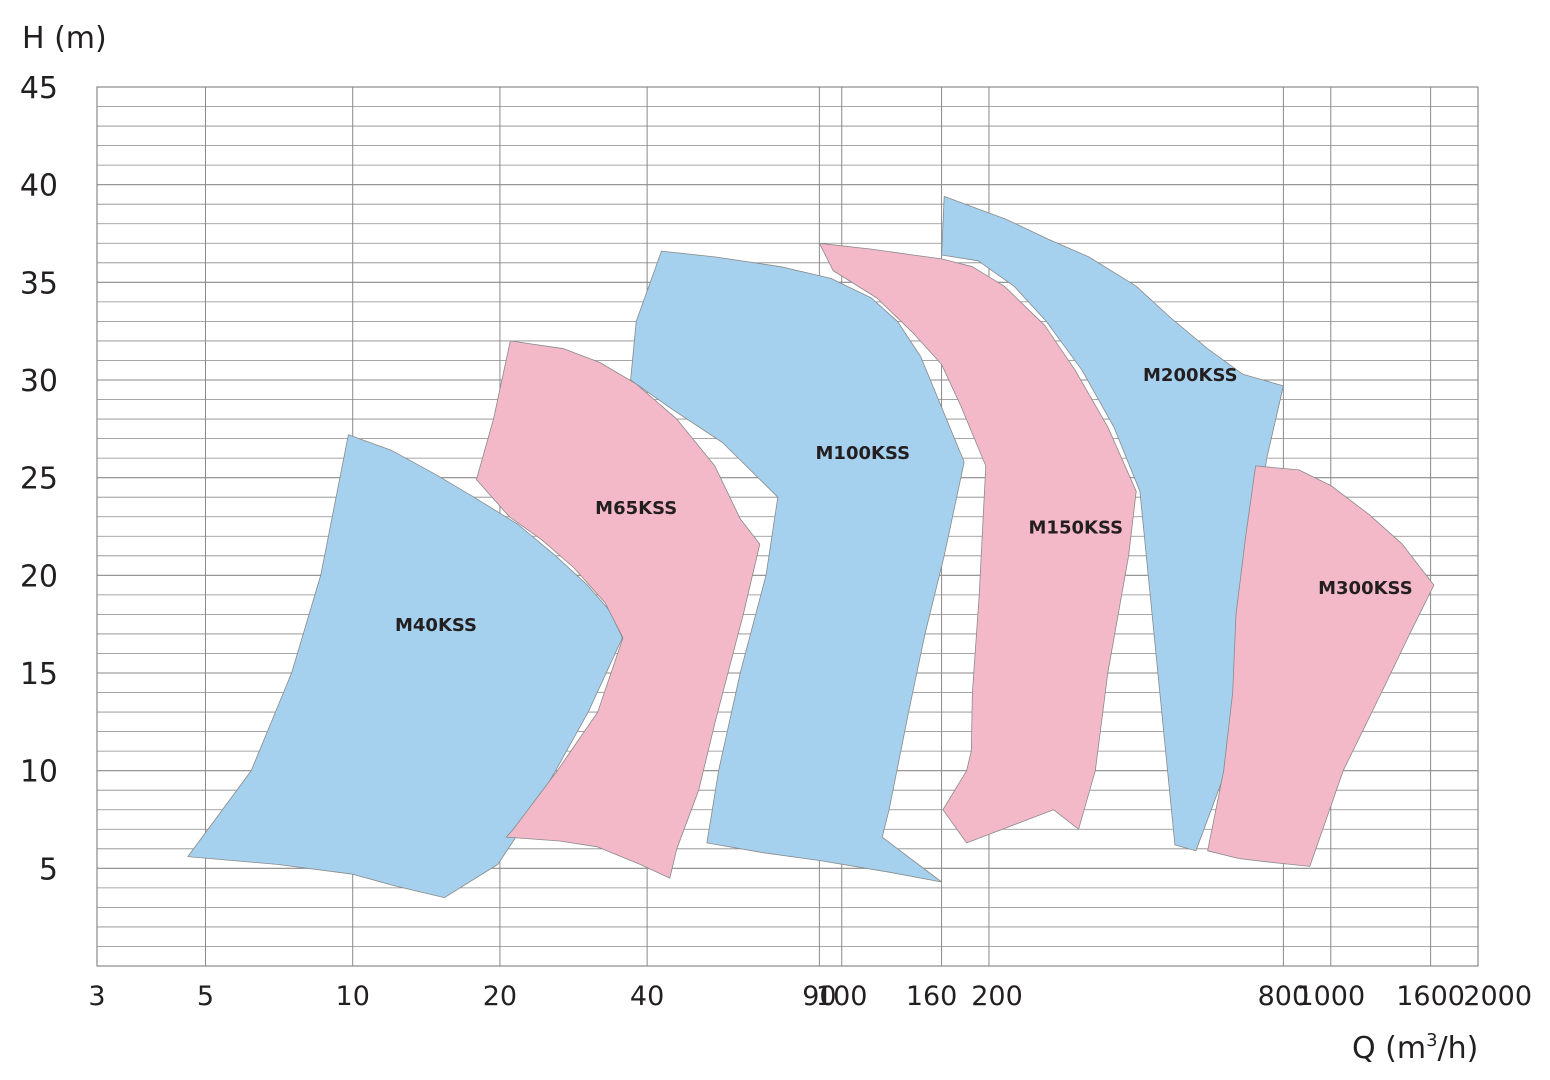  Describe the element at coordinates (1330, 996) in the screenshot. I see `x-tick-label: 1000` at that location.